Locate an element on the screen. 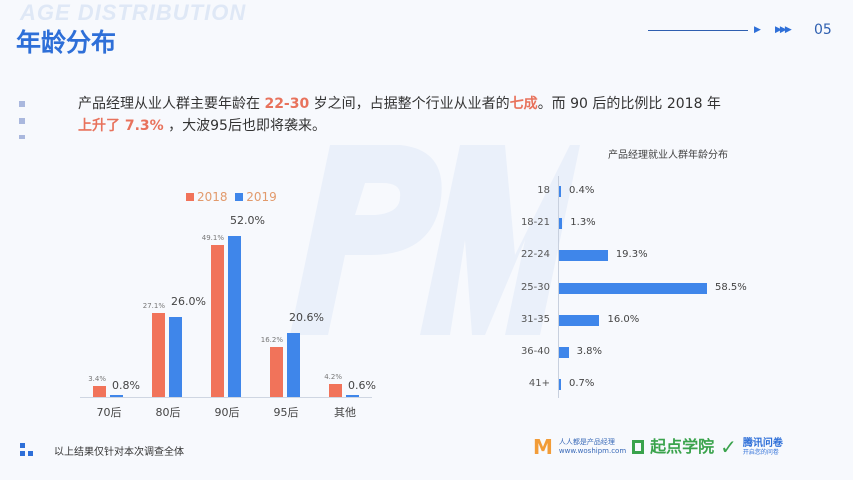  woshipm-logo: 人人都是产品经理 www.woshipm.com is located at coordinates (592, 447).